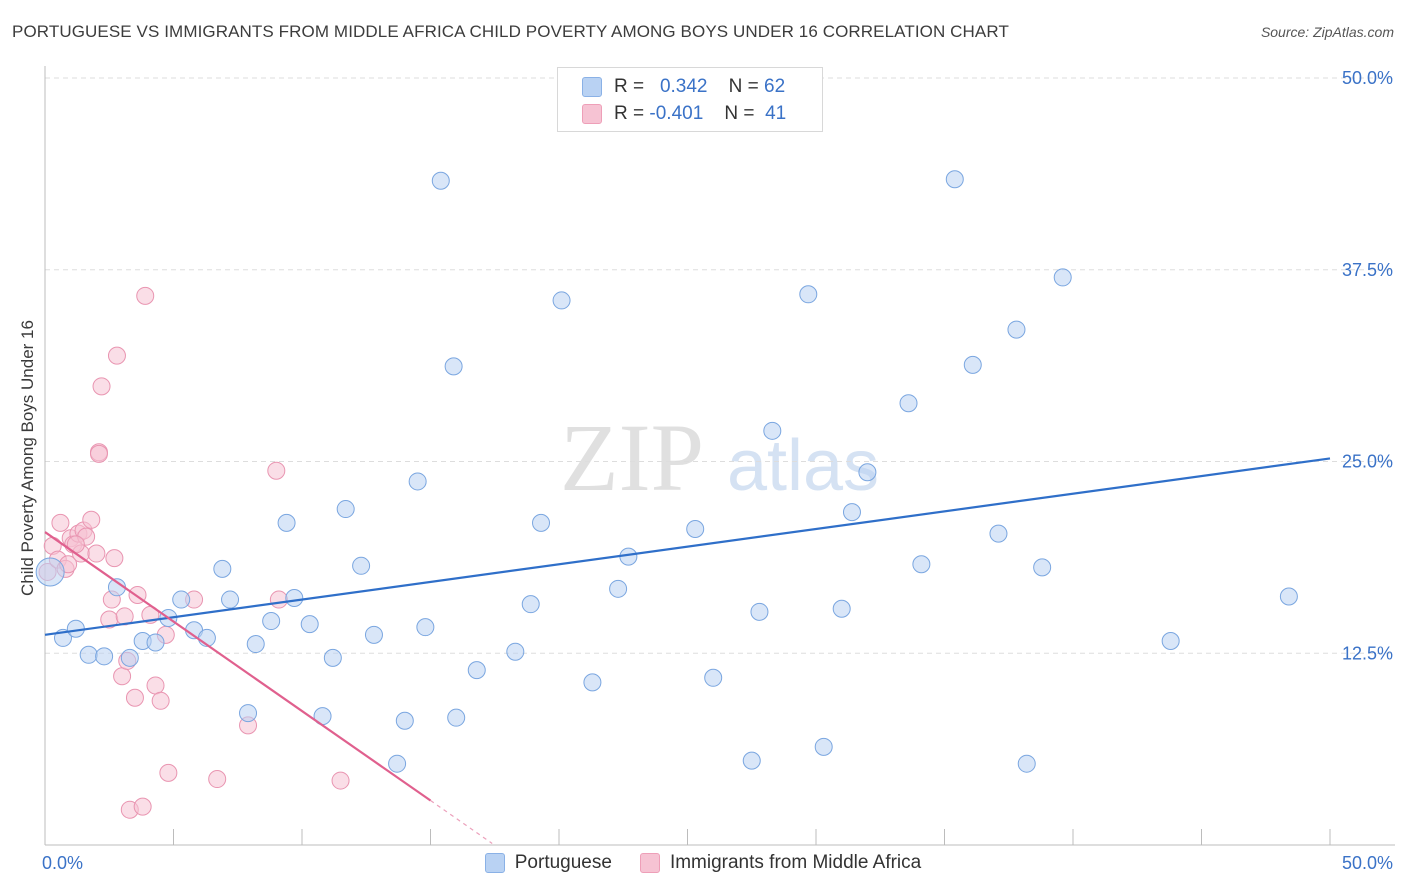 This screenshot has height=892, width=1406. What do you see at coordinates (676, 113) in the screenshot?
I see `r-value: -0.401` at bounding box center [676, 113].